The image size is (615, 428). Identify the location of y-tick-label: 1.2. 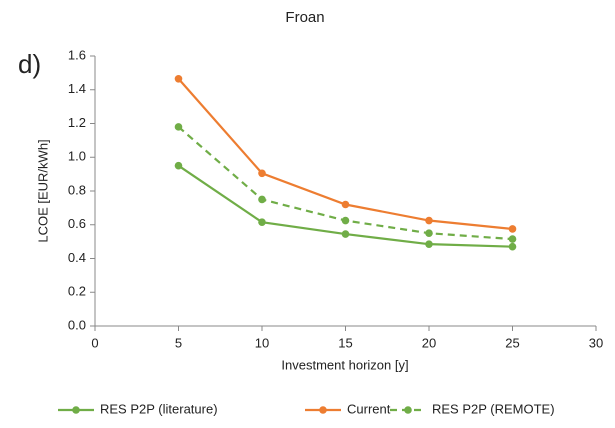
(77, 122).